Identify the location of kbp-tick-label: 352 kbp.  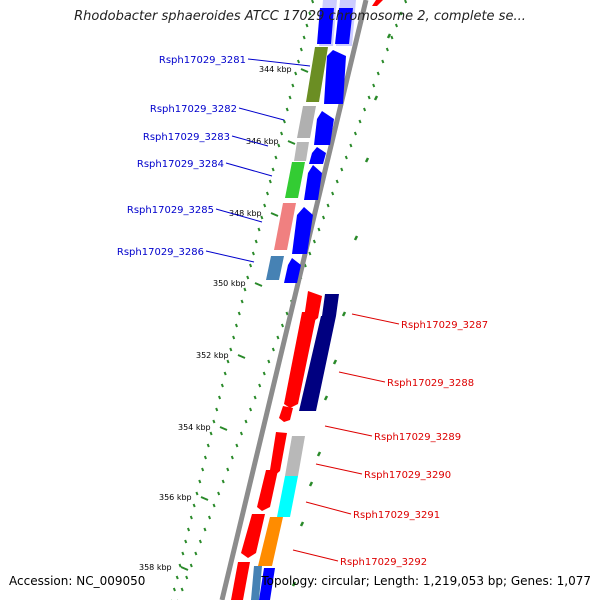
(212, 355).